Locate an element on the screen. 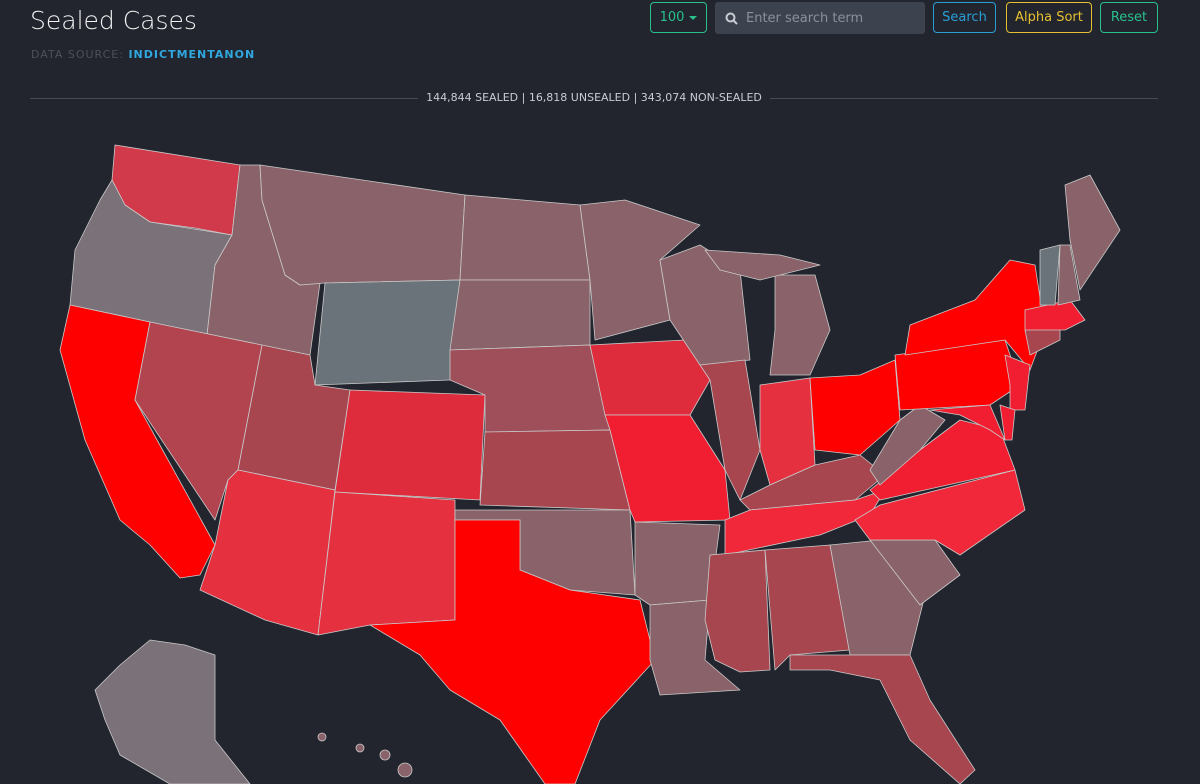 The width and height of the screenshot is (1200, 784). page-size-dropdown: 100 is located at coordinates (678, 17).